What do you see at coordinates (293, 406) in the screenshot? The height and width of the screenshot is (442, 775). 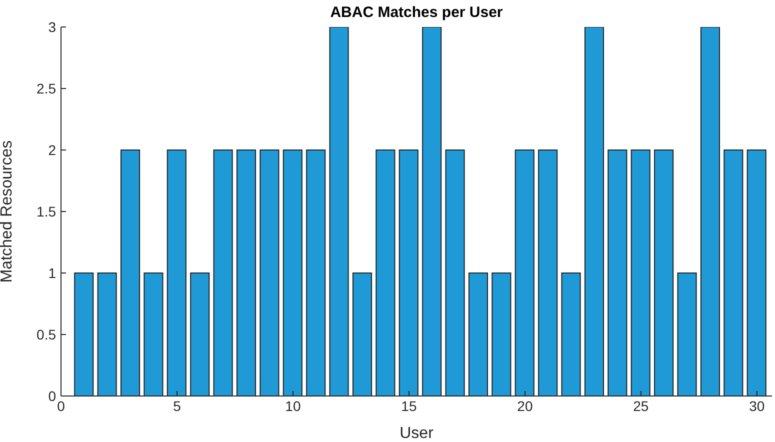 I see `x-tick-label: 10` at bounding box center [293, 406].